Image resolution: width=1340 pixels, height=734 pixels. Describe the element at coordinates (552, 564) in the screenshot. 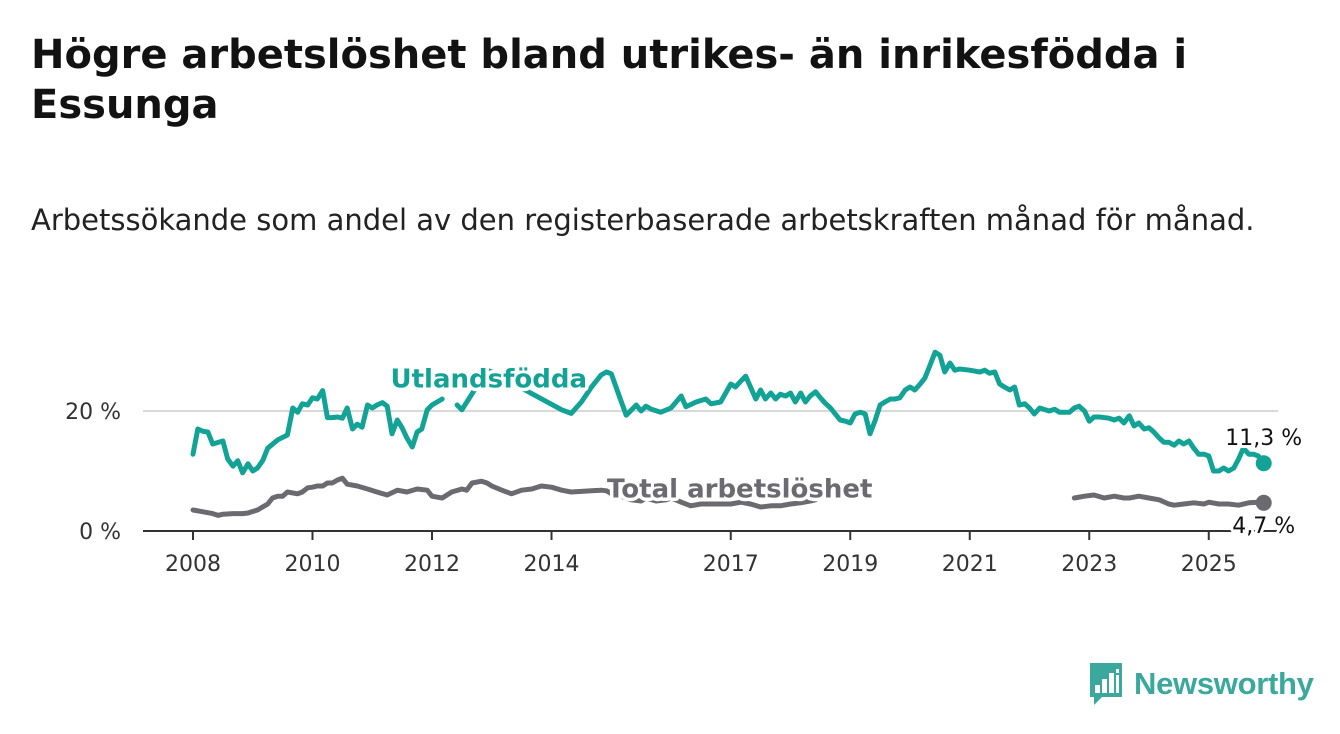

I see `x-tick-label: 2014` at that location.